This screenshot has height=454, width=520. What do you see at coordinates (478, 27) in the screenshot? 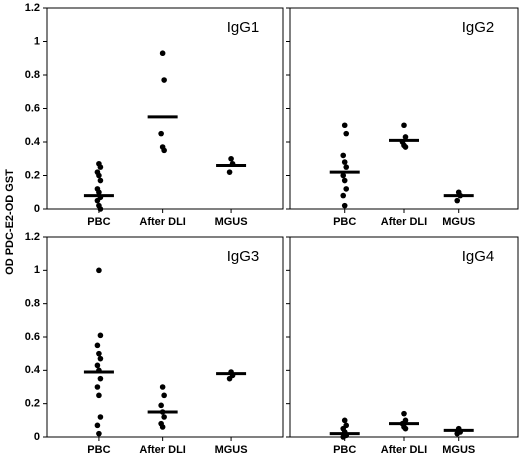
I see `panel-title: IgG2` at bounding box center [478, 27].